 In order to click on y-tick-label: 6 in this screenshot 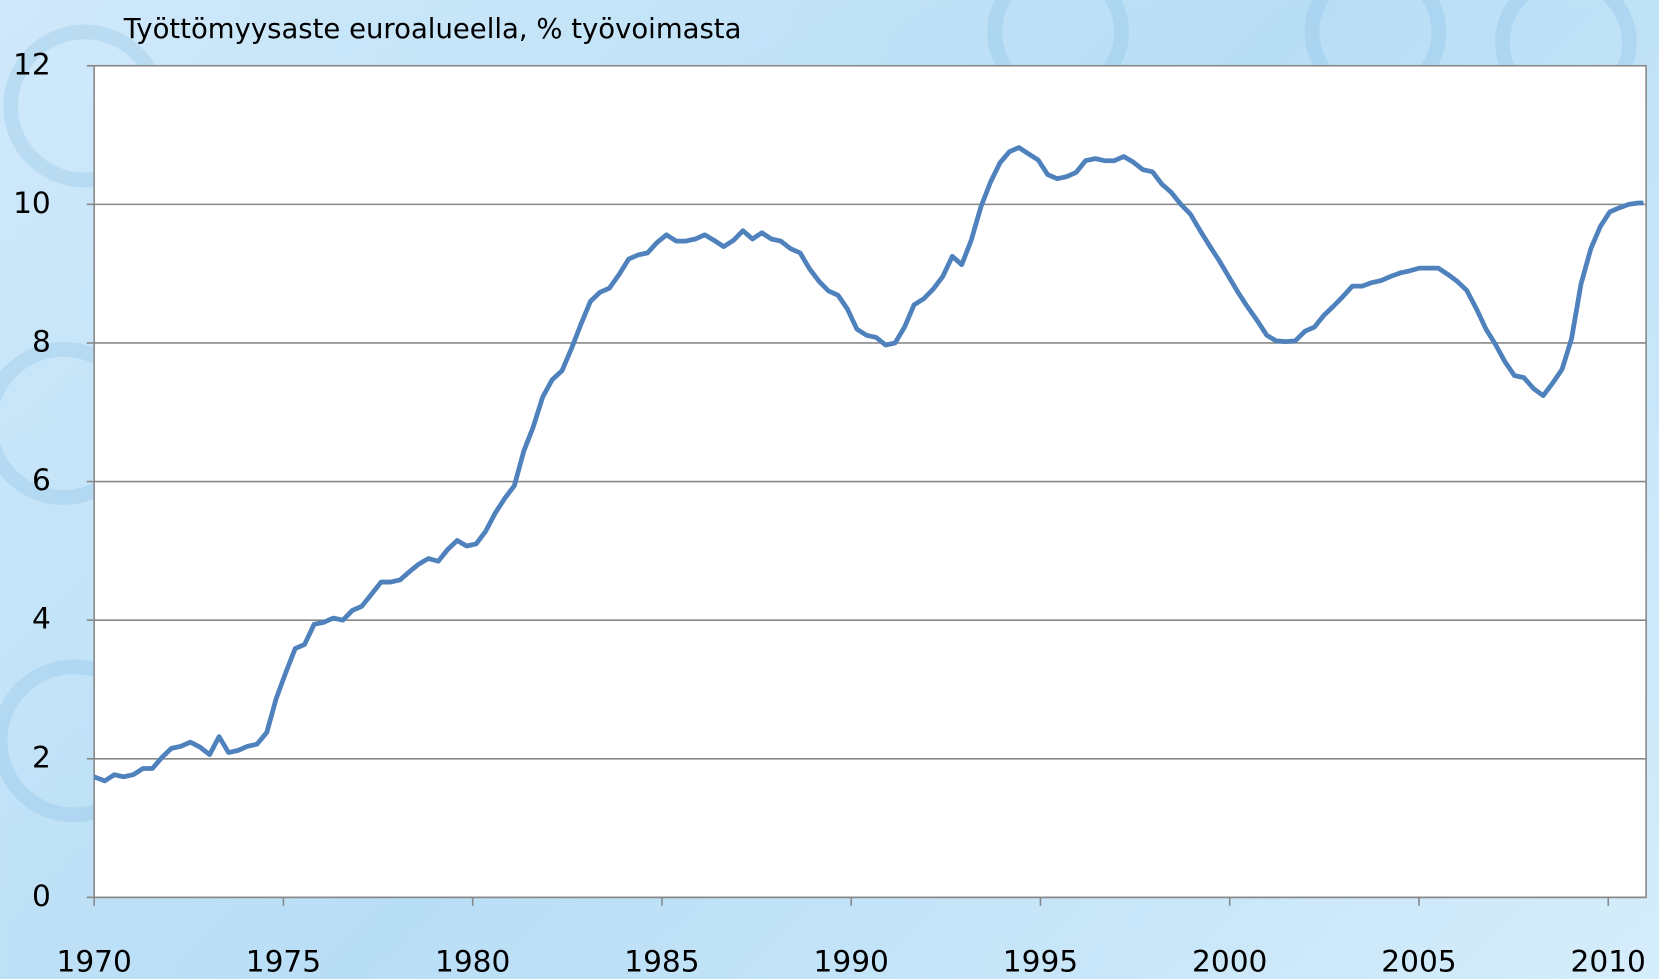, I will do `click(41, 480)`.